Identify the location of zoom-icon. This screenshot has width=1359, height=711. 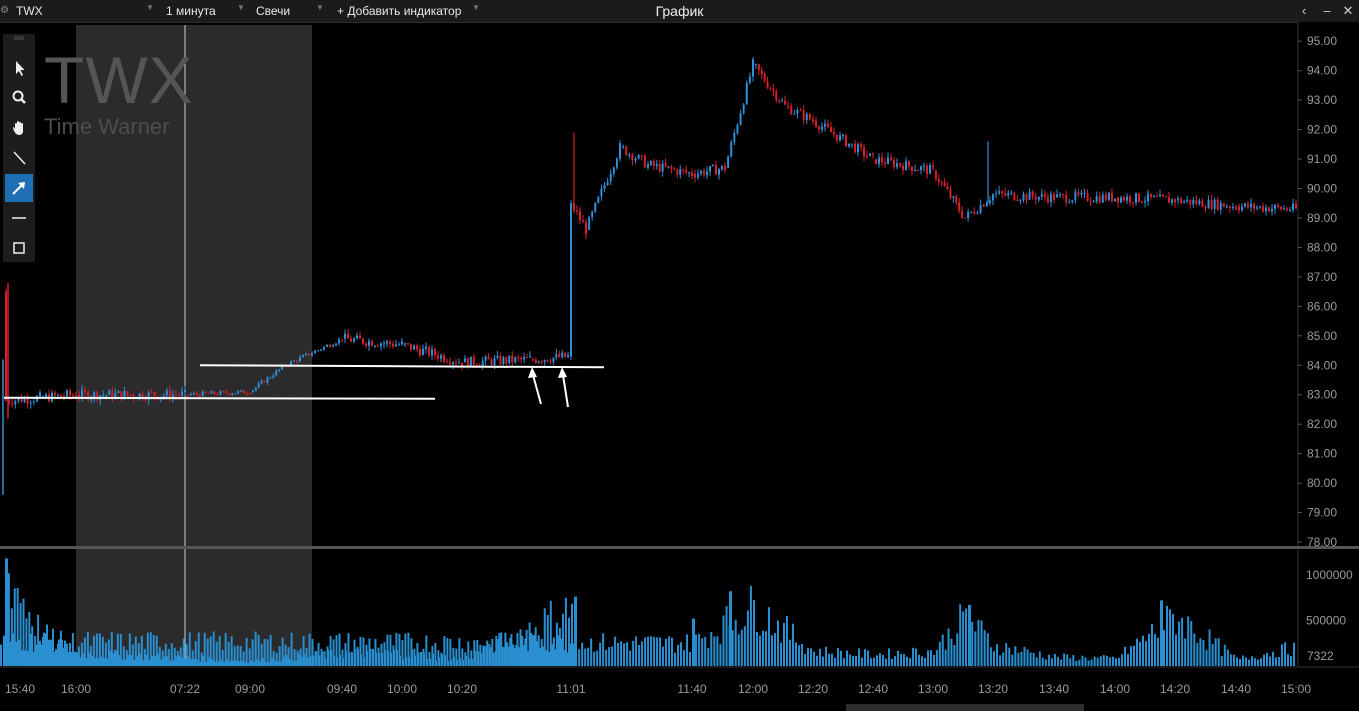
(19, 98).